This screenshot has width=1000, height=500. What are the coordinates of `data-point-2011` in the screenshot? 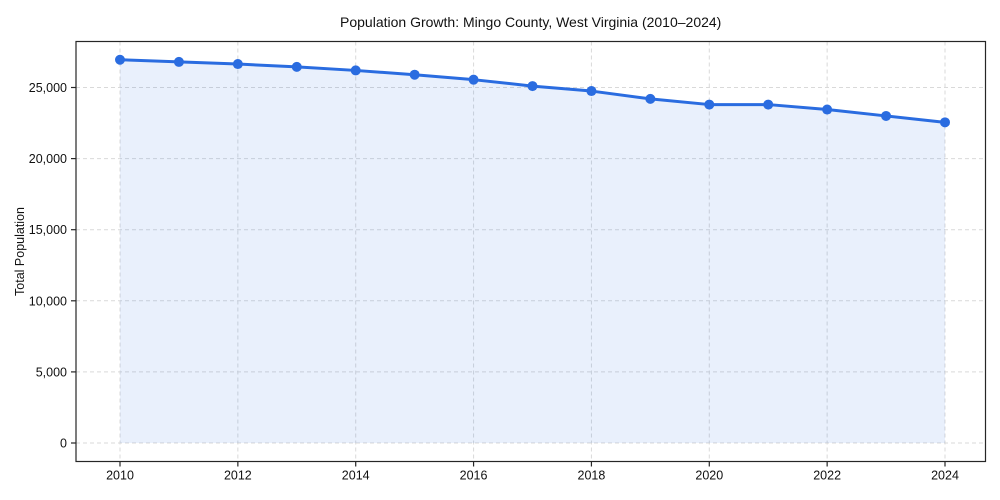 It's located at (178, 61).